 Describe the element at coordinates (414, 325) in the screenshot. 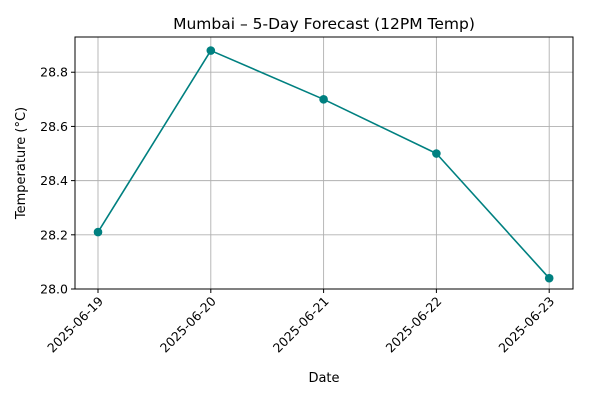

I see `x-tick-label: 2025-06-22` at that location.